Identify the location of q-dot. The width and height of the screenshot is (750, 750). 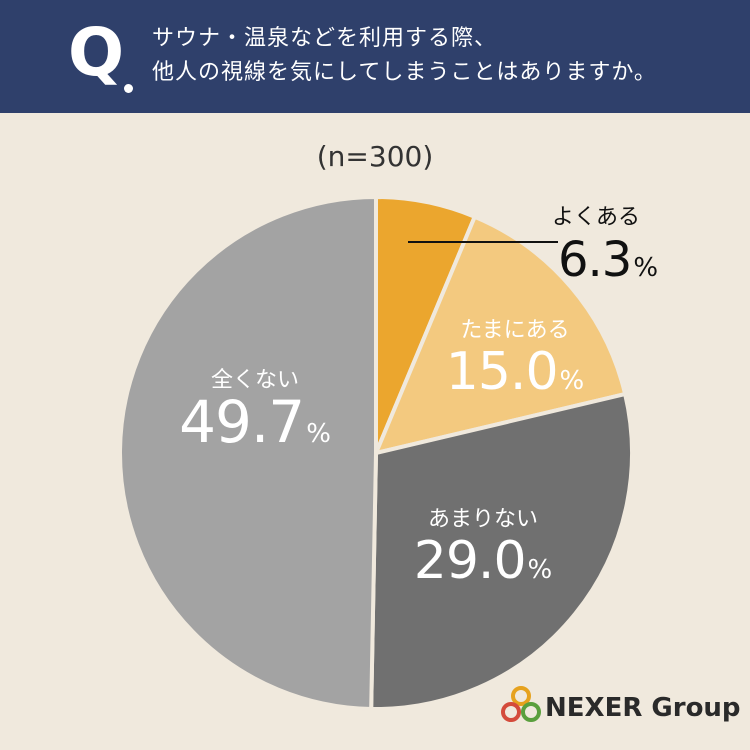
(128, 88).